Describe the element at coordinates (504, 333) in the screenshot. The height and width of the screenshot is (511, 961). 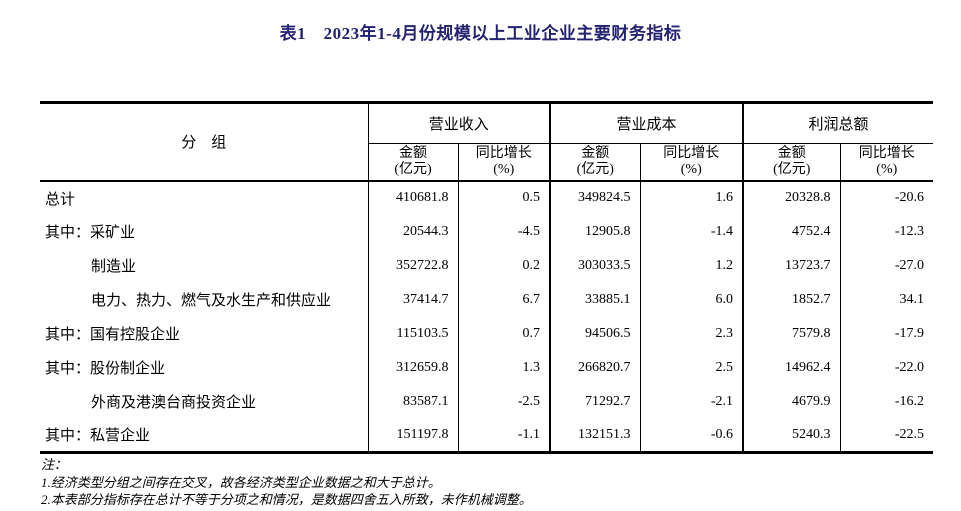
I see `data-cell: 0.7` at that location.